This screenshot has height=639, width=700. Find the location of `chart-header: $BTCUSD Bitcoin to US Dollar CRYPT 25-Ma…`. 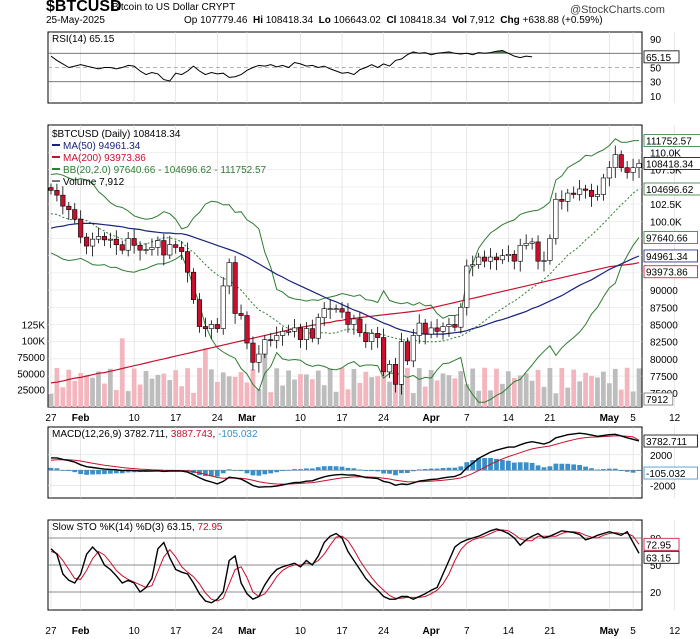

chart-header: $BTCUSD Bitcoin to US Dollar CRYPT 25-Ma… is located at coordinates (350, 17).